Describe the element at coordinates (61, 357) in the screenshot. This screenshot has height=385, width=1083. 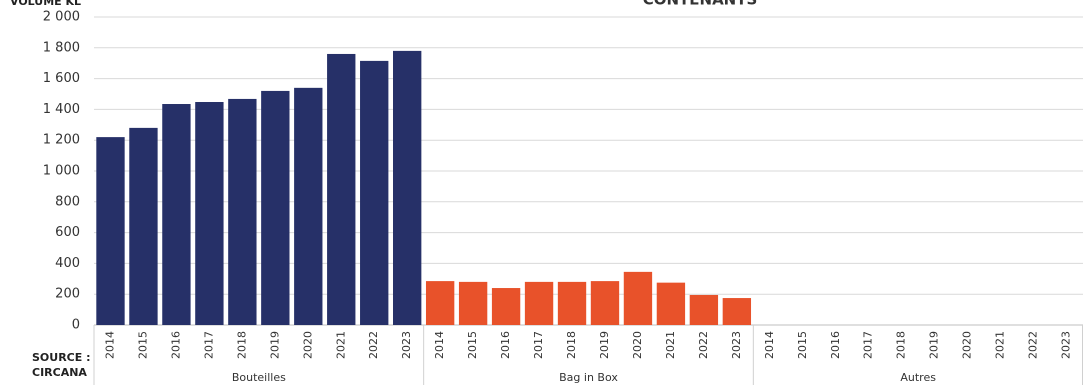
I see `source-label: SOURCE :` at that location.